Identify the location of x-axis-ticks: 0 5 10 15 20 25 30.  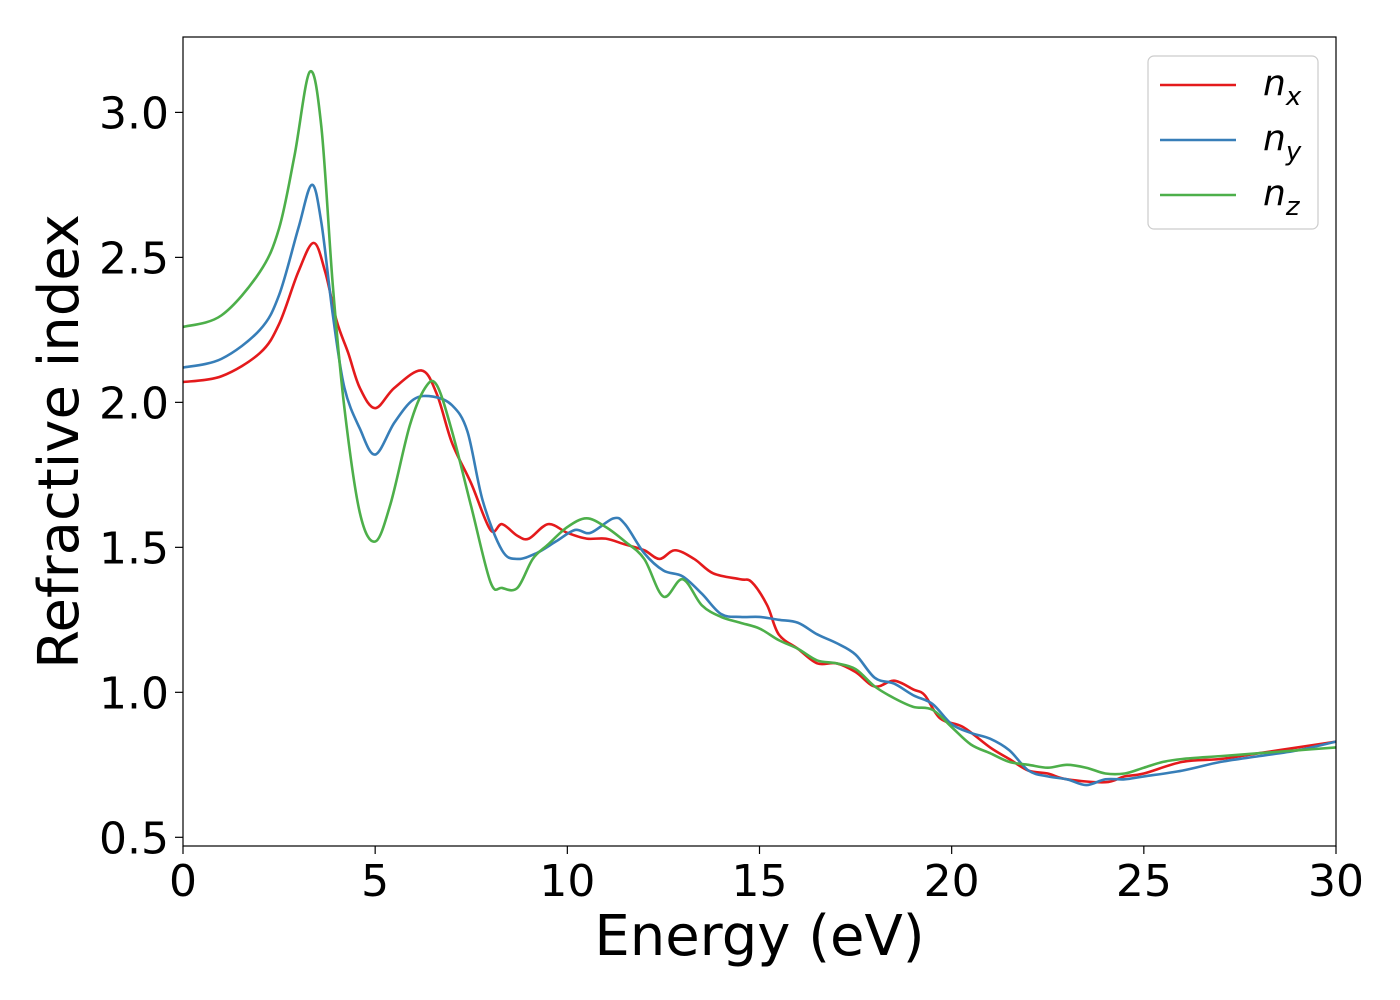
(766, 876).